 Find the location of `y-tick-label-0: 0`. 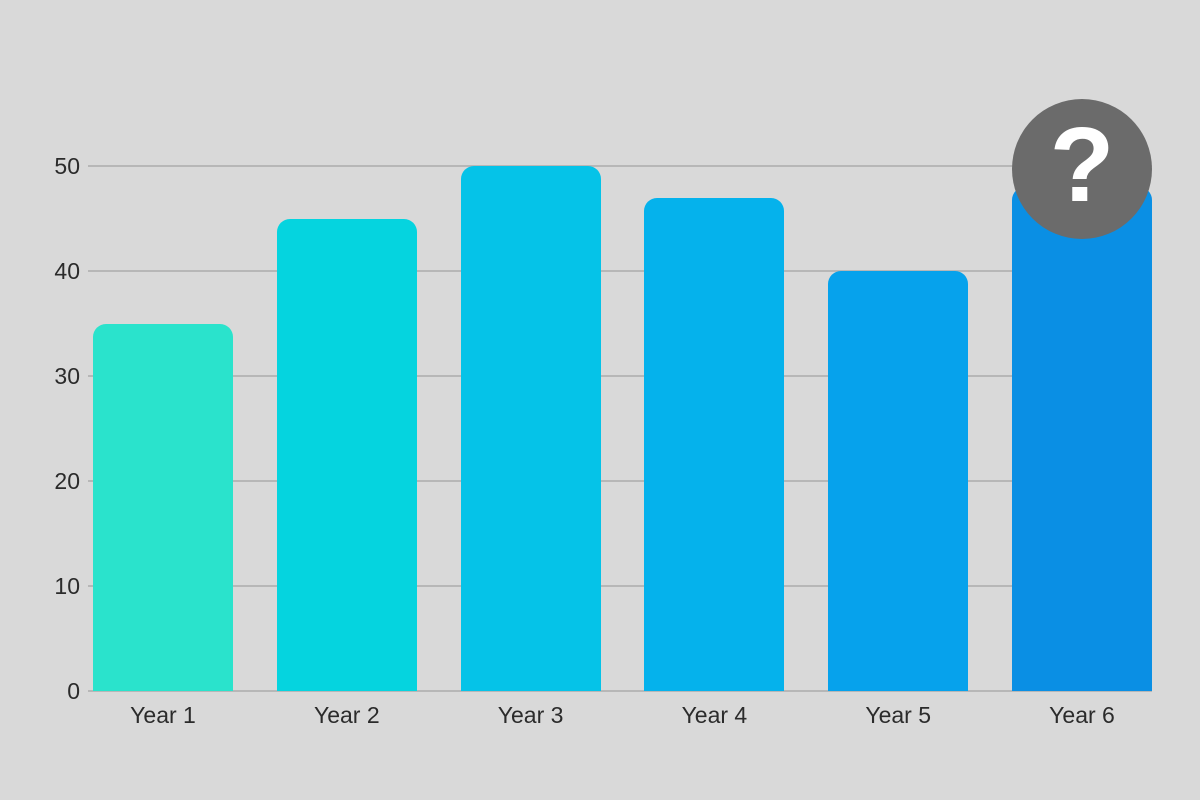

y-tick-label-0: 0 is located at coordinates (73, 691).